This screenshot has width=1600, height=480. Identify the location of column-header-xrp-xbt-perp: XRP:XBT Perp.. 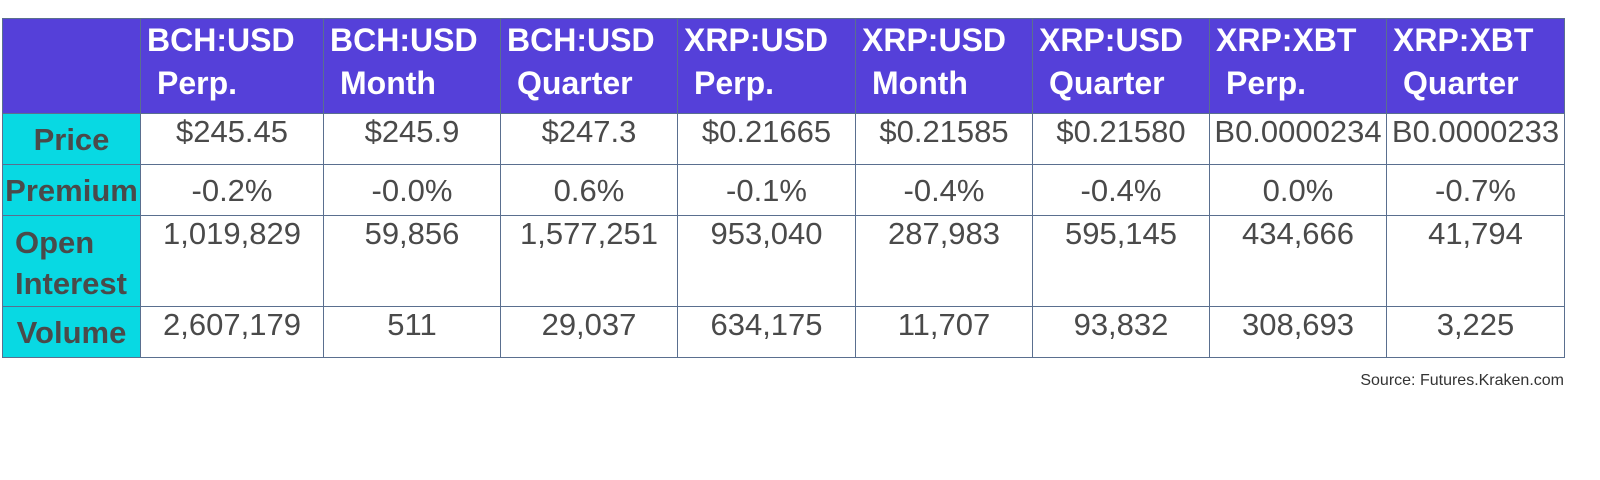
(1298, 66).